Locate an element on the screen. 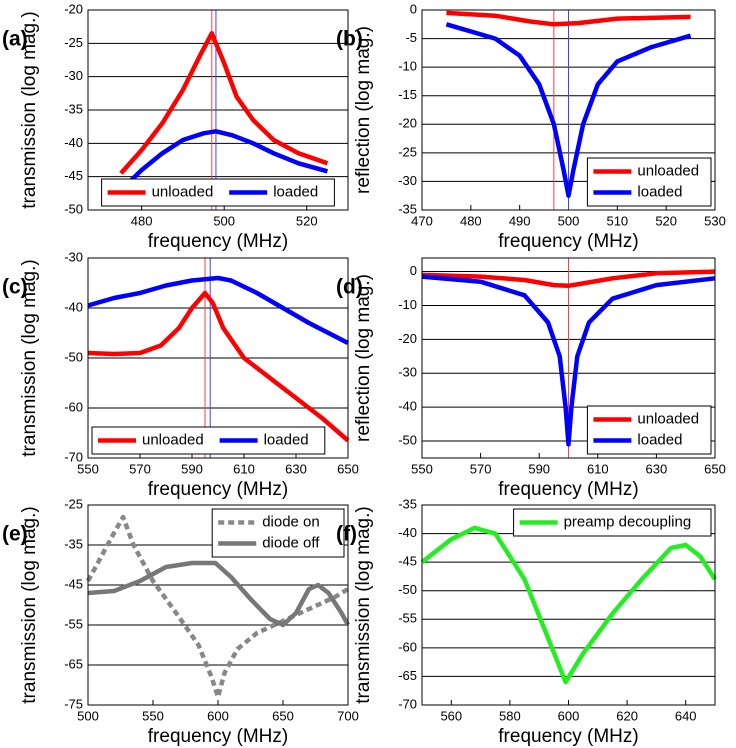  x-tick-label: 580 is located at coordinates (510, 715).